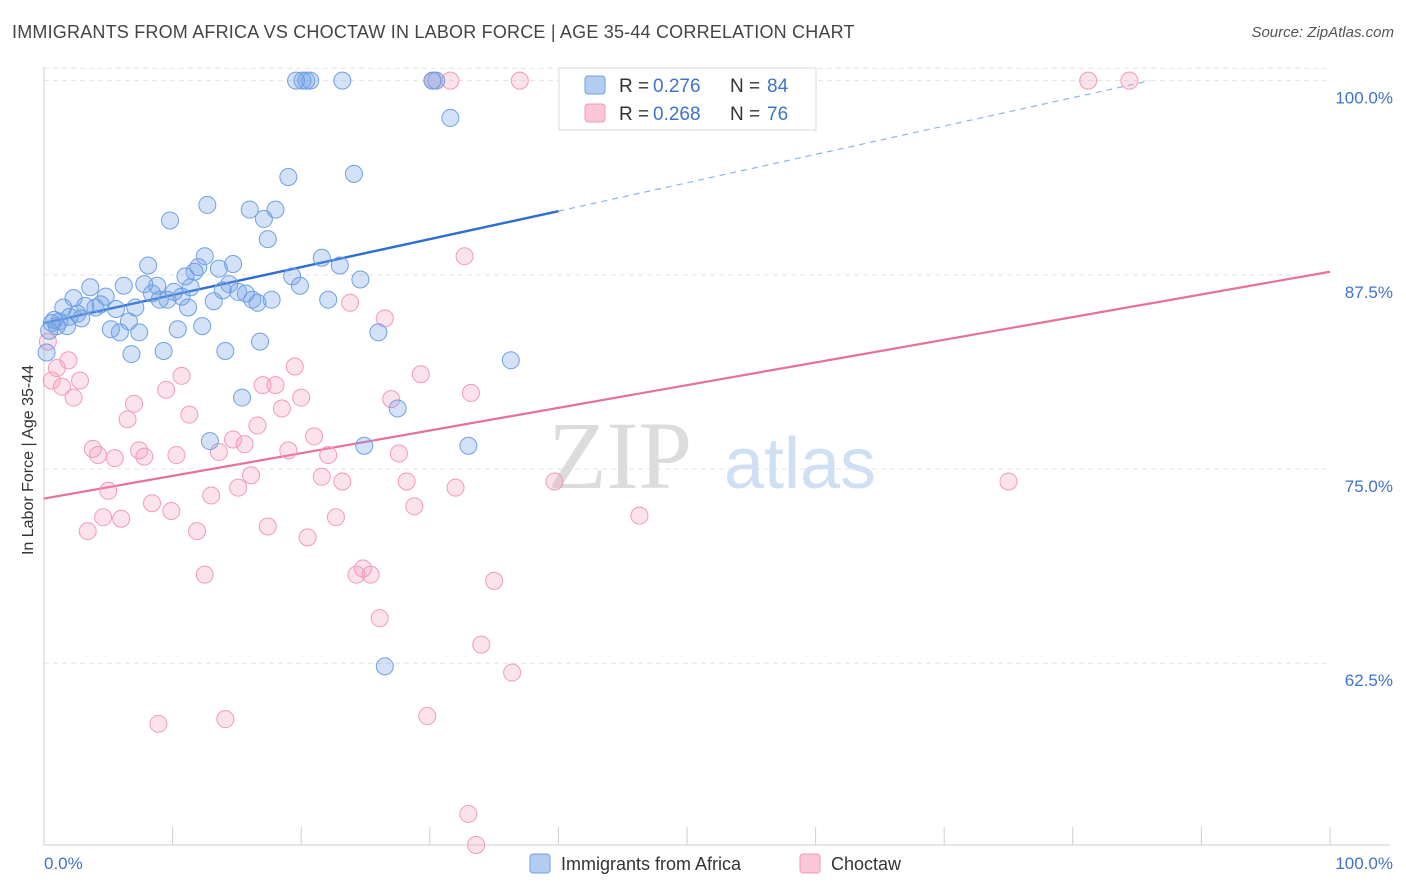 Image resolution: width=1406 pixels, height=892 pixels. Describe the element at coordinates (677, 86) in the screenshot. I see `legend-r-value-1: 0.276` at that location.